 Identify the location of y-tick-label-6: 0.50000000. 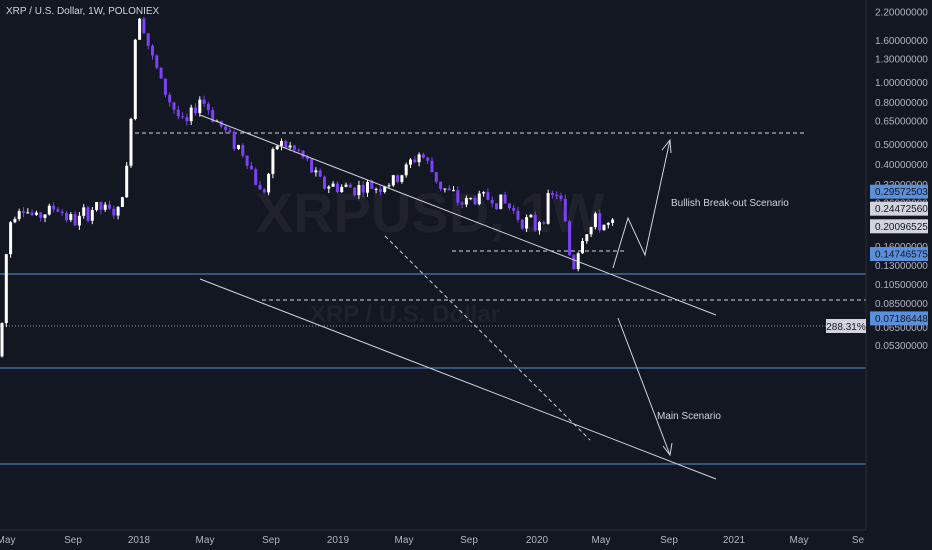
(901, 145).